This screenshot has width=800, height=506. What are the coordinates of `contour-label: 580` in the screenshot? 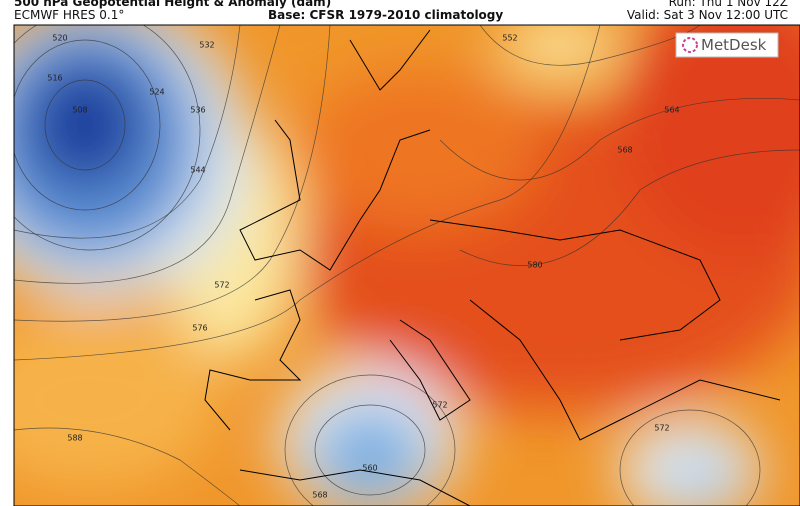 It's located at (534, 265).